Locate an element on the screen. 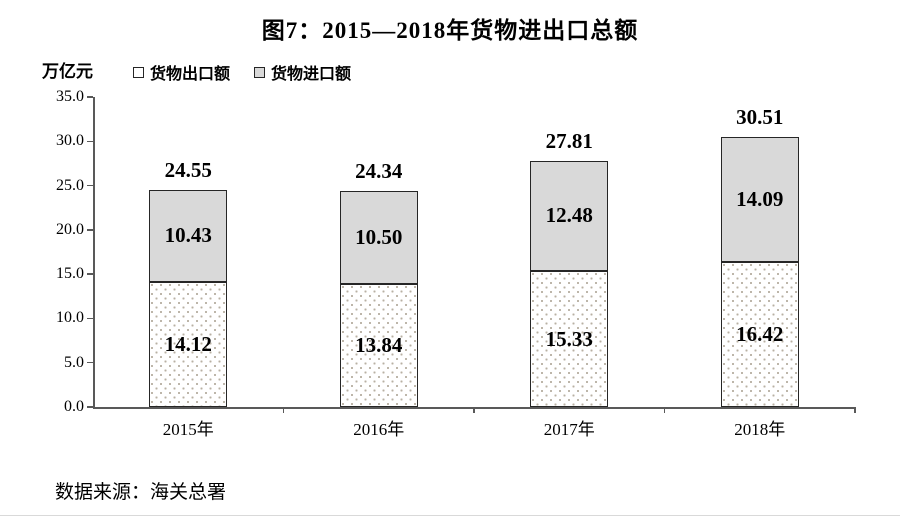 This screenshot has height=518, width=900. legend-item-import: 货物进口额 is located at coordinates (302, 72).